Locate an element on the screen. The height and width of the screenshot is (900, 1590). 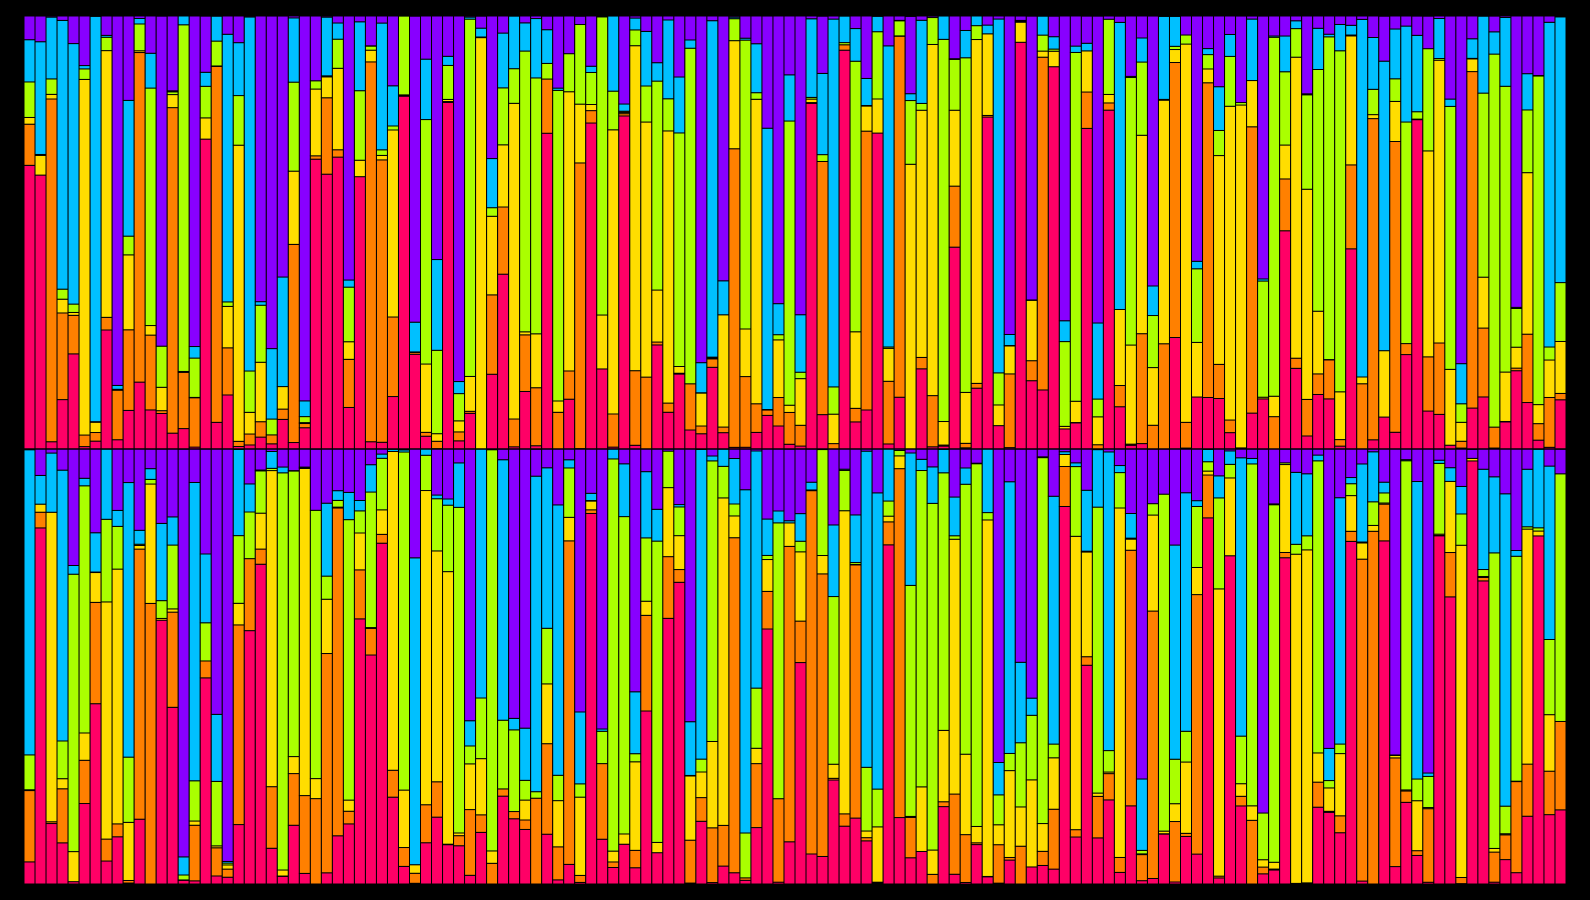
bar-segment-p2-b79-k1 is located at coordinates (888, 714).